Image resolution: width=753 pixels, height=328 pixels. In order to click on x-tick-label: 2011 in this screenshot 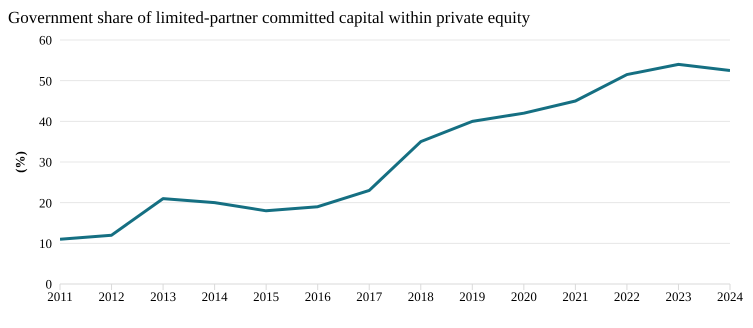, I will do `click(60, 296)`.